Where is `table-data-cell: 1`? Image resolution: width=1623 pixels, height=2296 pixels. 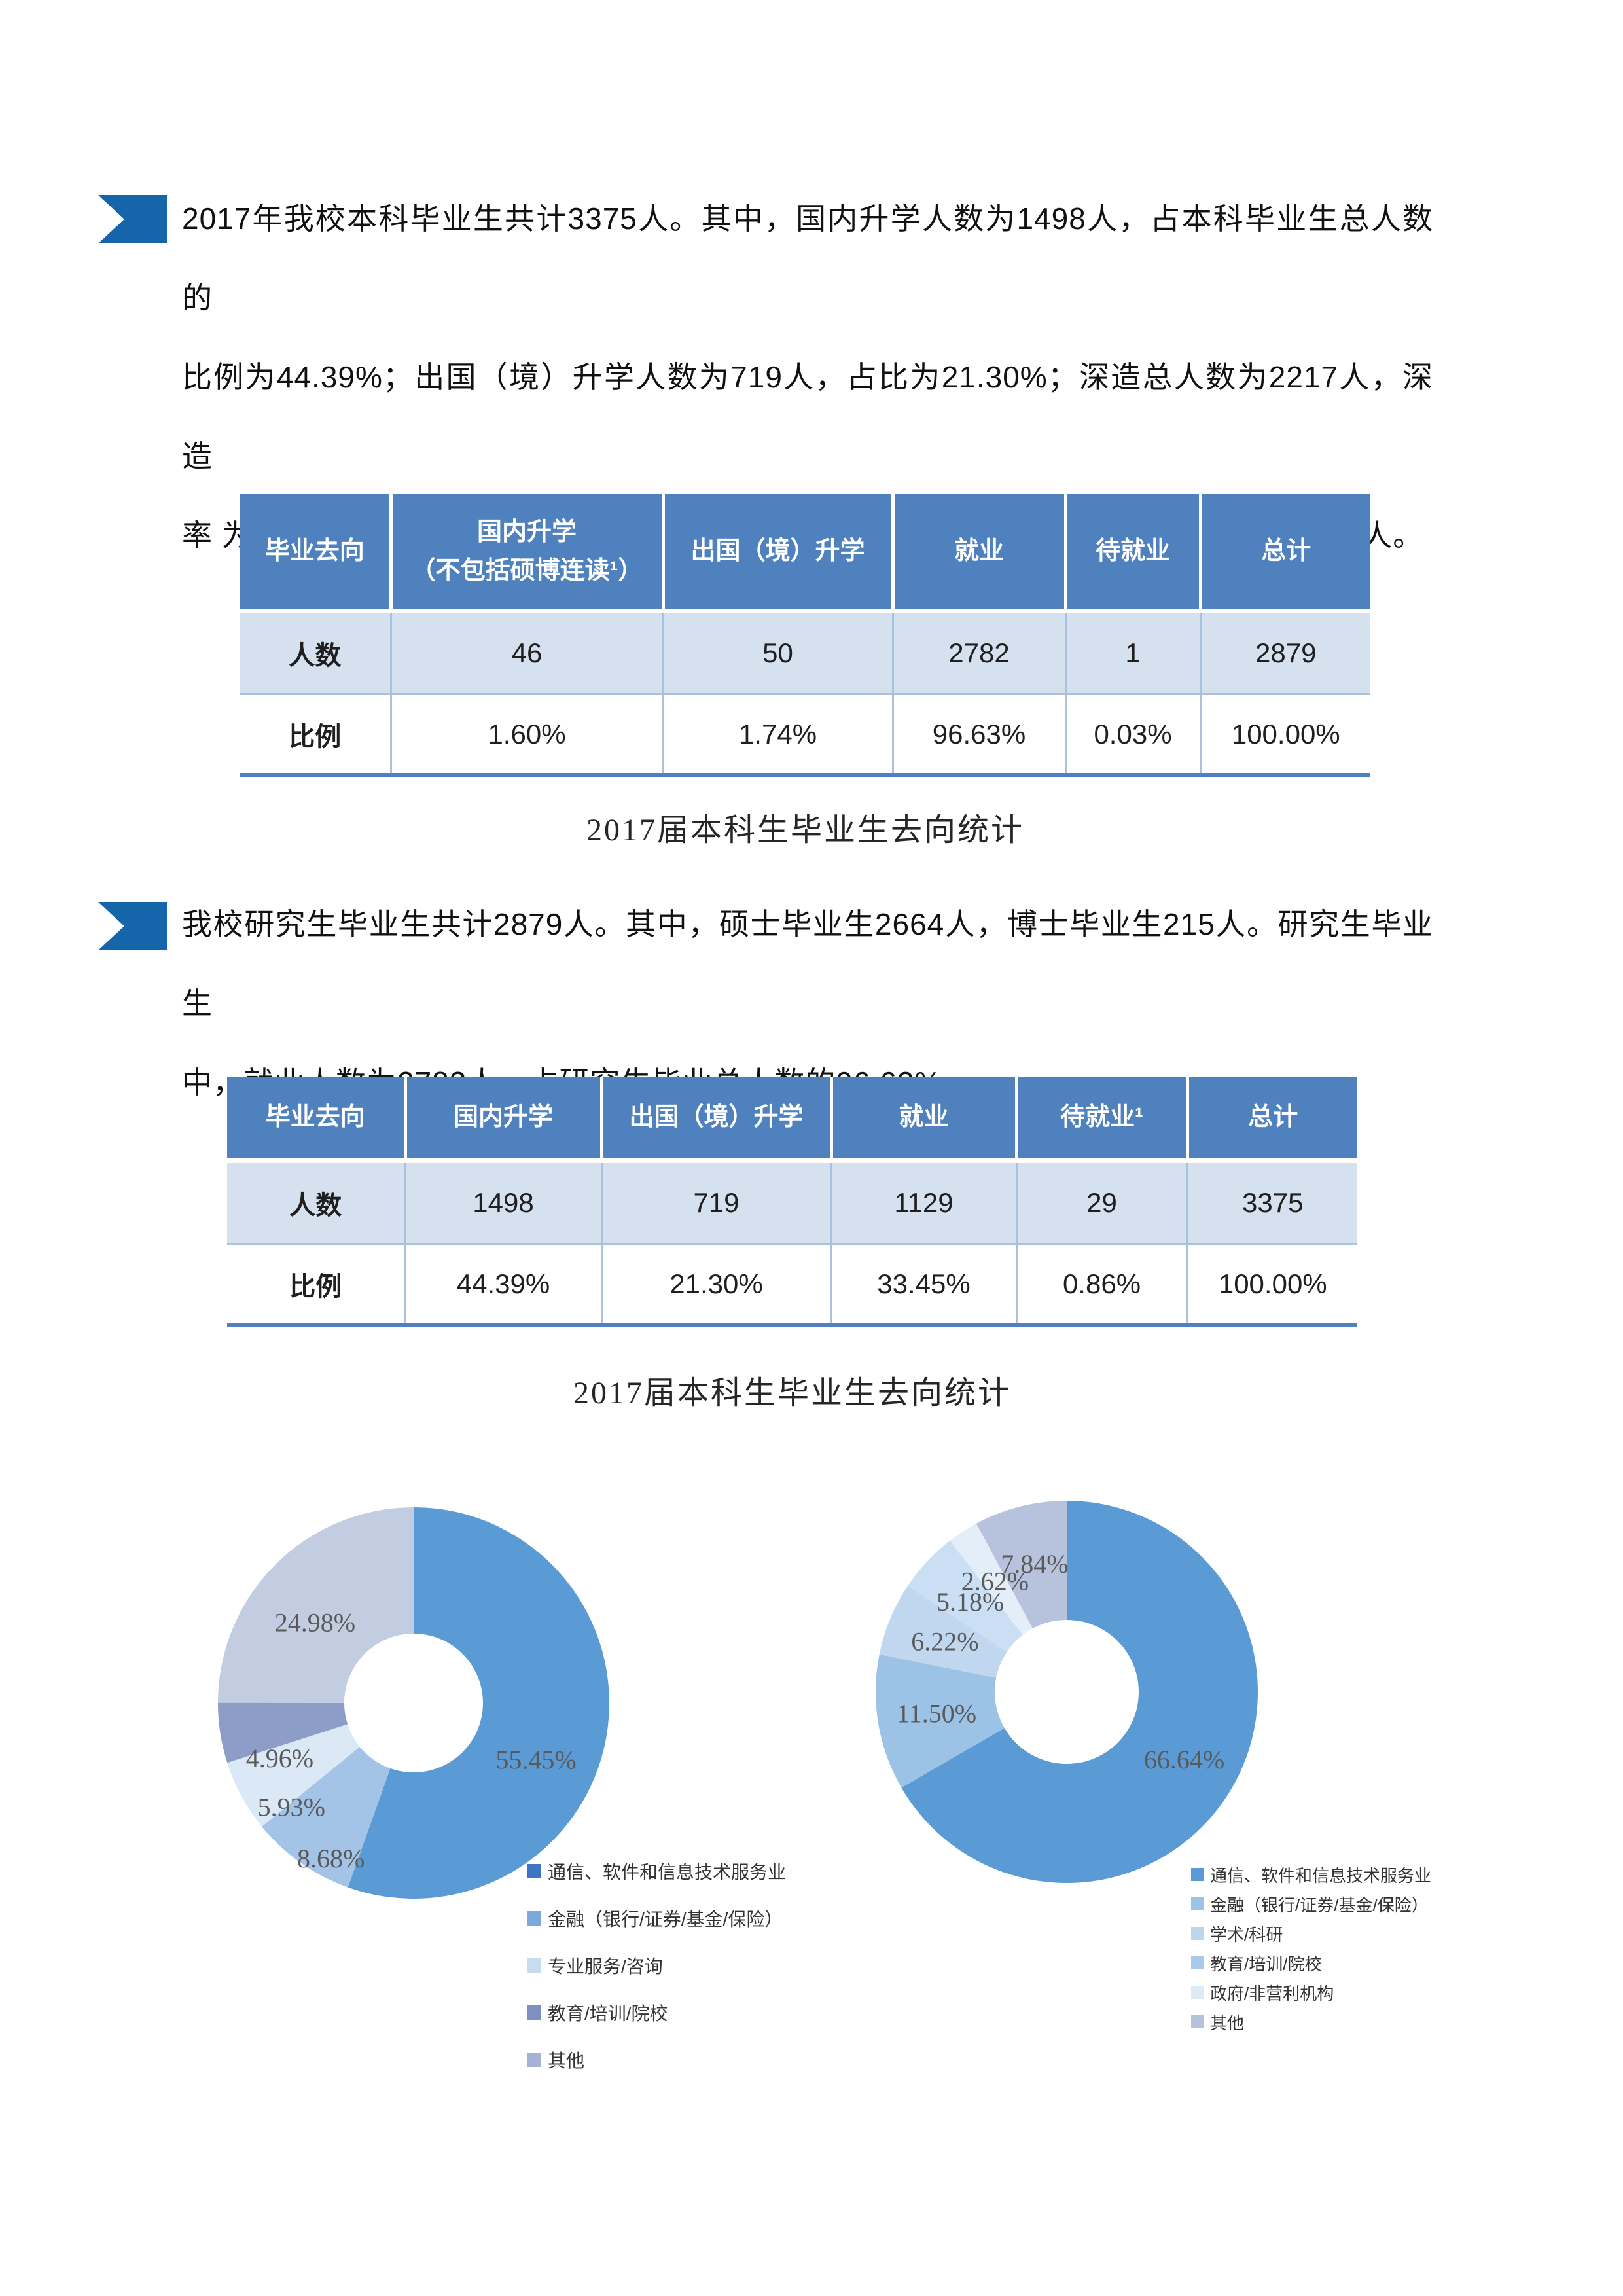 table-data-cell: 1 is located at coordinates (1133, 653).